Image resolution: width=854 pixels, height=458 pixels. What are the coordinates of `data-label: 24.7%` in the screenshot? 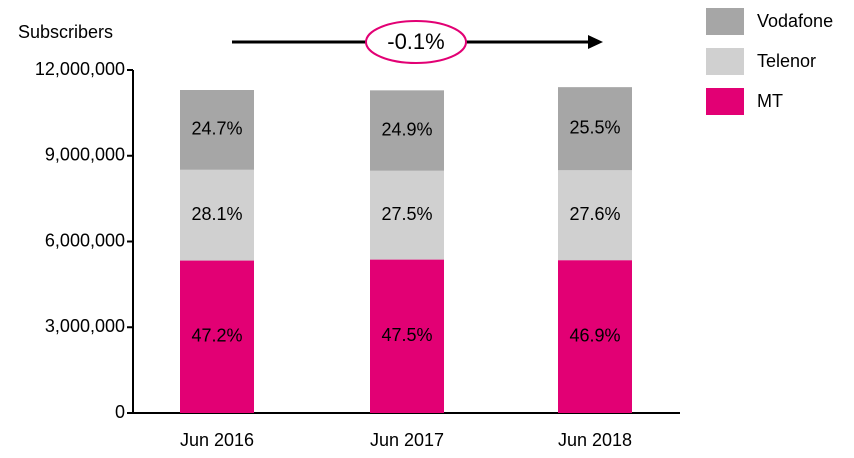 It's located at (216, 129).